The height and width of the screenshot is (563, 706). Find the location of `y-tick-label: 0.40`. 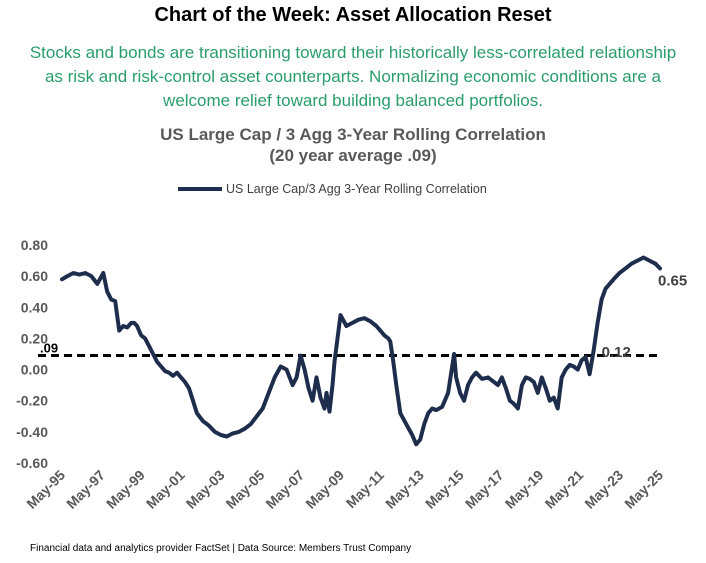

y-tick-label: 0.40 is located at coordinates (34, 307).